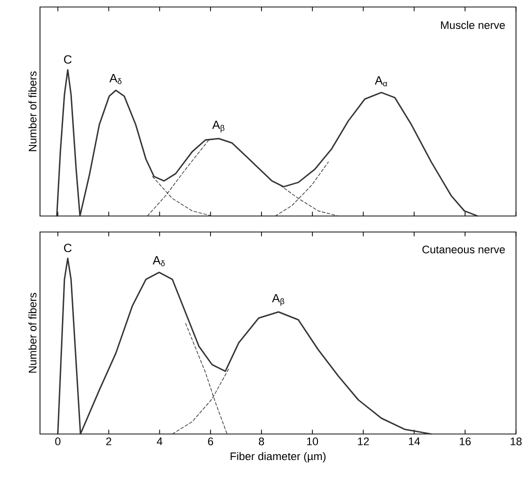 The width and height of the screenshot is (524, 486). Describe the element at coordinates (381, 81) in the screenshot. I see `annotation: A$_{α}$` at that location.